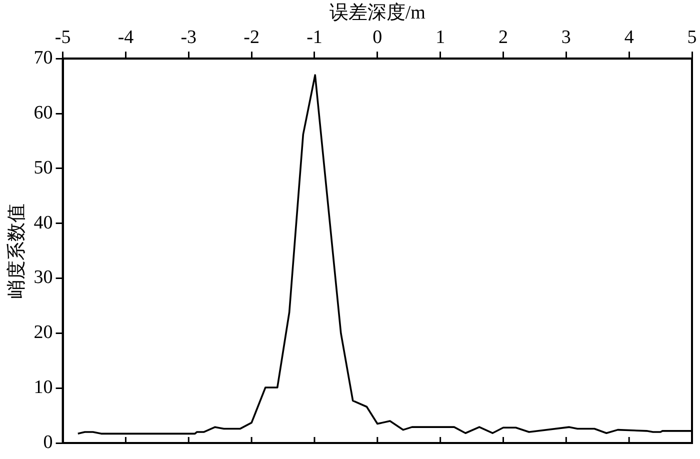 Image resolution: width=700 pixels, height=459 pixels. What do you see at coordinates (62, 37) in the screenshot?
I see `x-tick-label: -5` at bounding box center [62, 37].